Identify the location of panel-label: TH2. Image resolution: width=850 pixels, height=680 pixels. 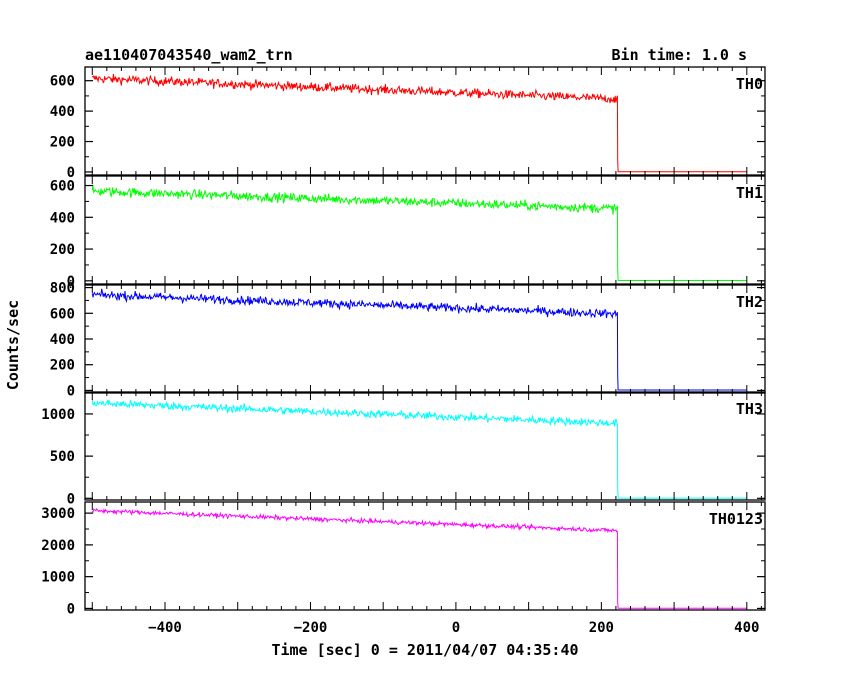
(749, 302).